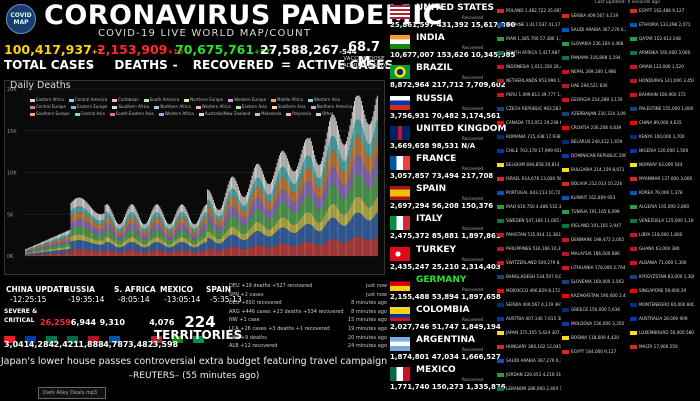 The height and width of the screenshot is (401, 700). I want to click on list-item: EGYPT 164,000 9,127, so click(594, 351).